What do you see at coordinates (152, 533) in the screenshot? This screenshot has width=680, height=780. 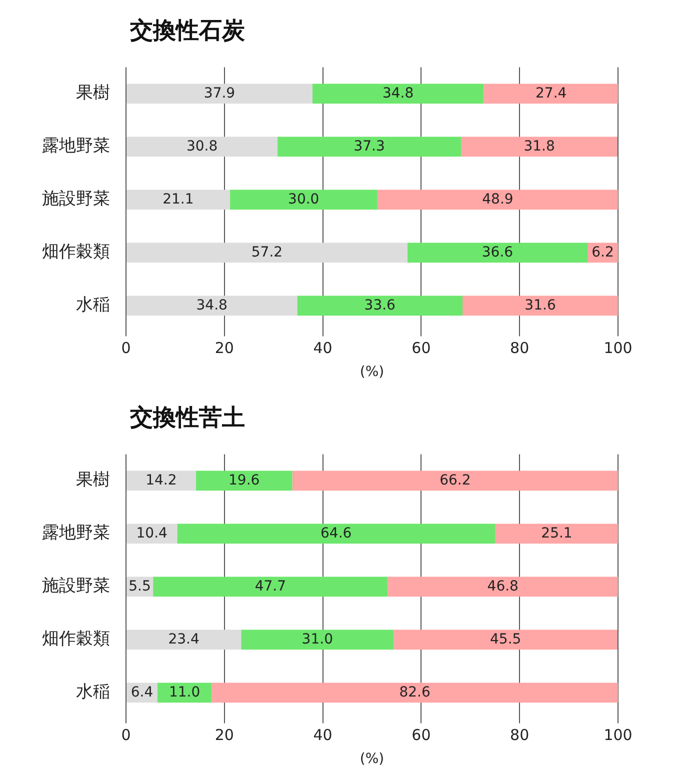 I see `data-label: 10.4` at bounding box center [152, 533].